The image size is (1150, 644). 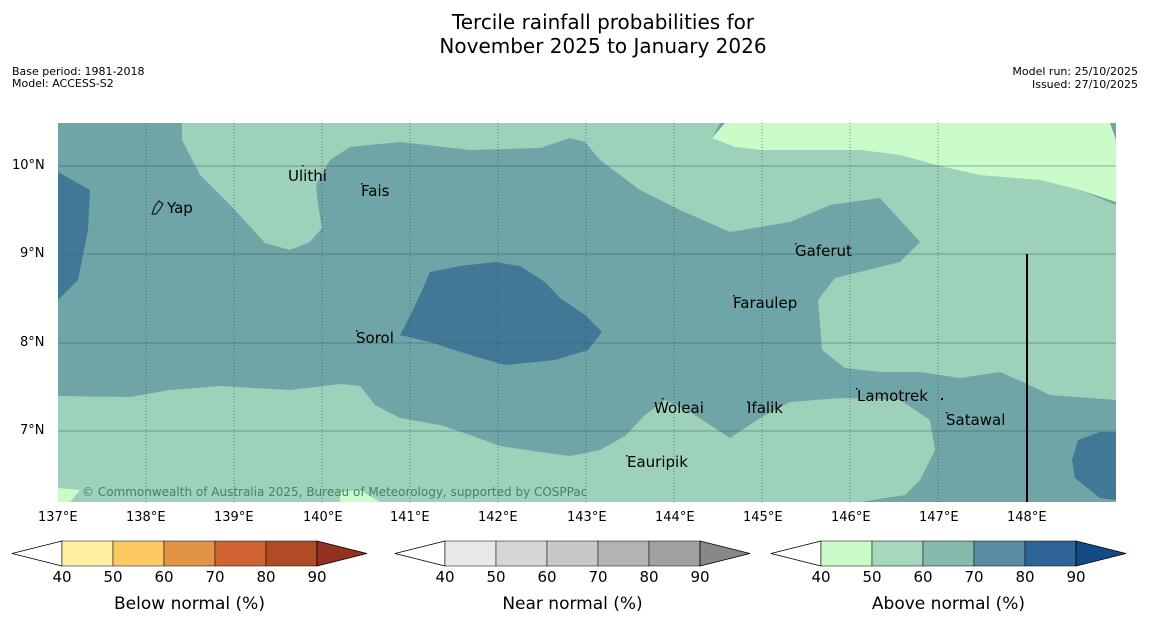 I want to click on lon-tick-148: 148°E, so click(x=1027, y=517).